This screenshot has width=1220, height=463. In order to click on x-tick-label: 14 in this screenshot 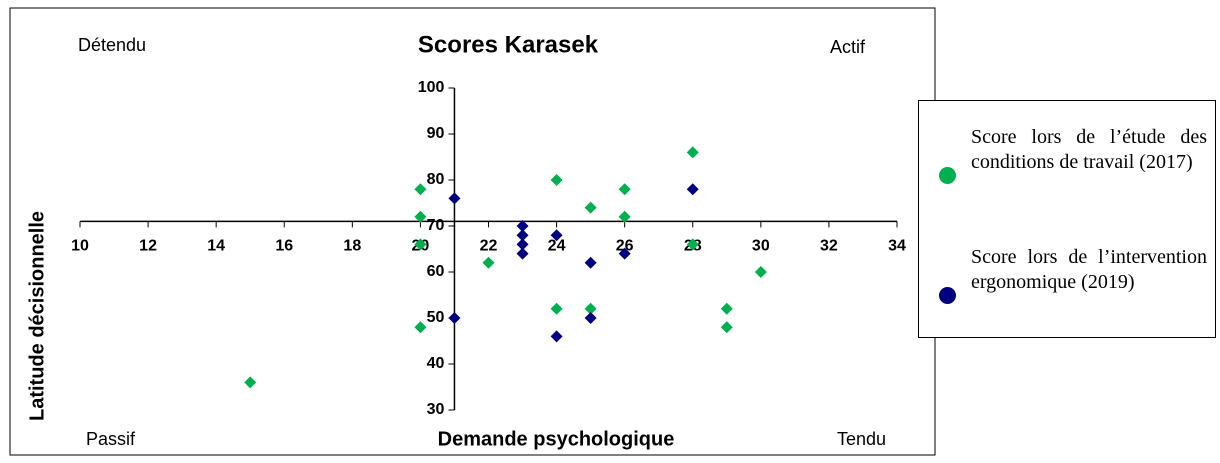, I will do `click(216, 246)`.